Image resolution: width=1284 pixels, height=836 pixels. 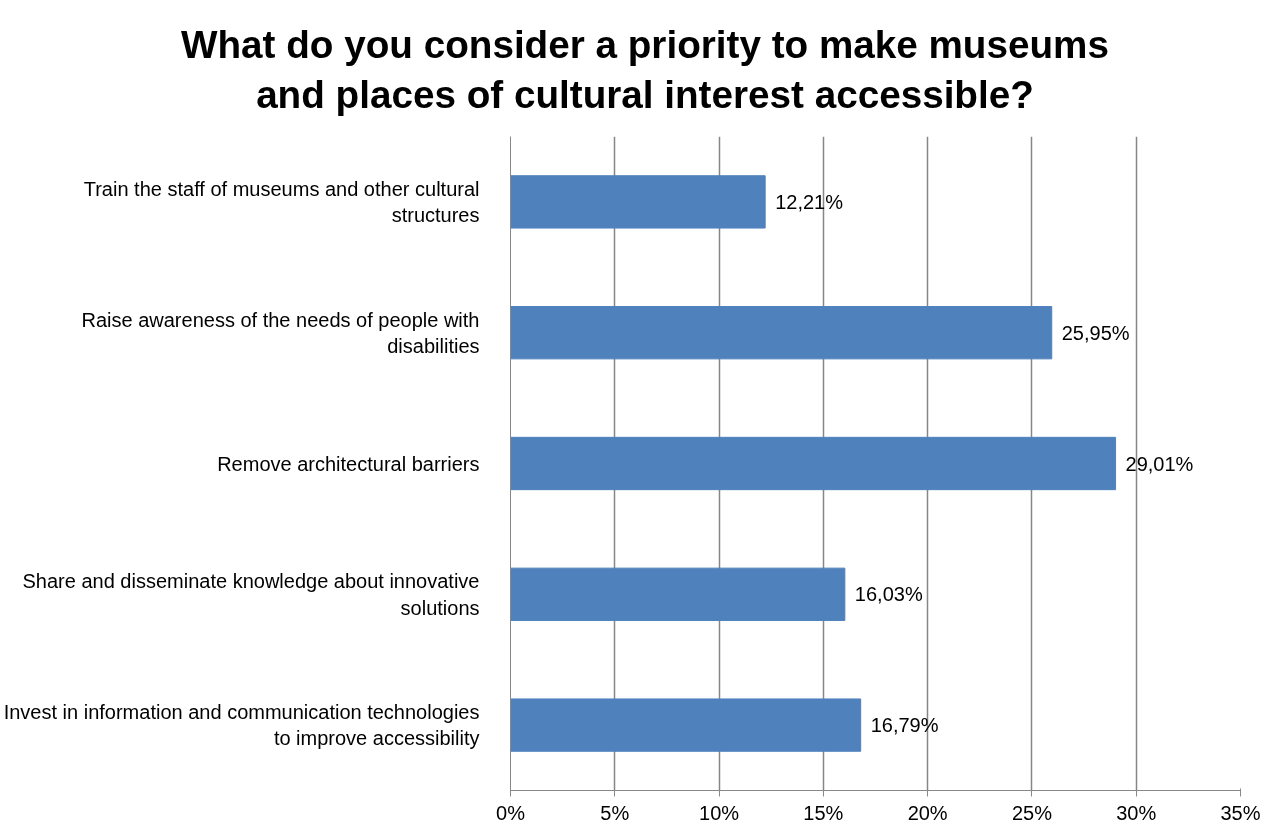 I want to click on x-tick-label: 25%, so click(x=1032, y=812).